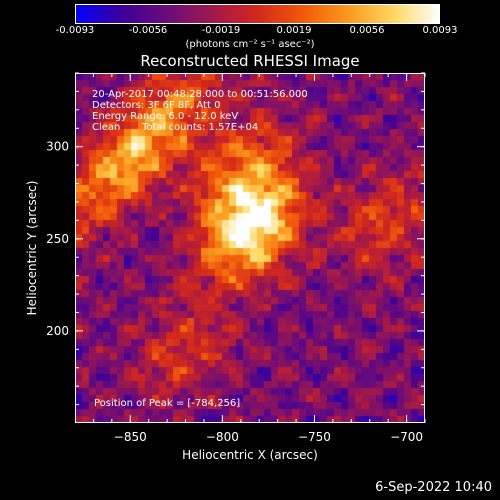 This screenshot has width=500, height=500. I want to click on y-tick-label: 300, so click(57, 147).